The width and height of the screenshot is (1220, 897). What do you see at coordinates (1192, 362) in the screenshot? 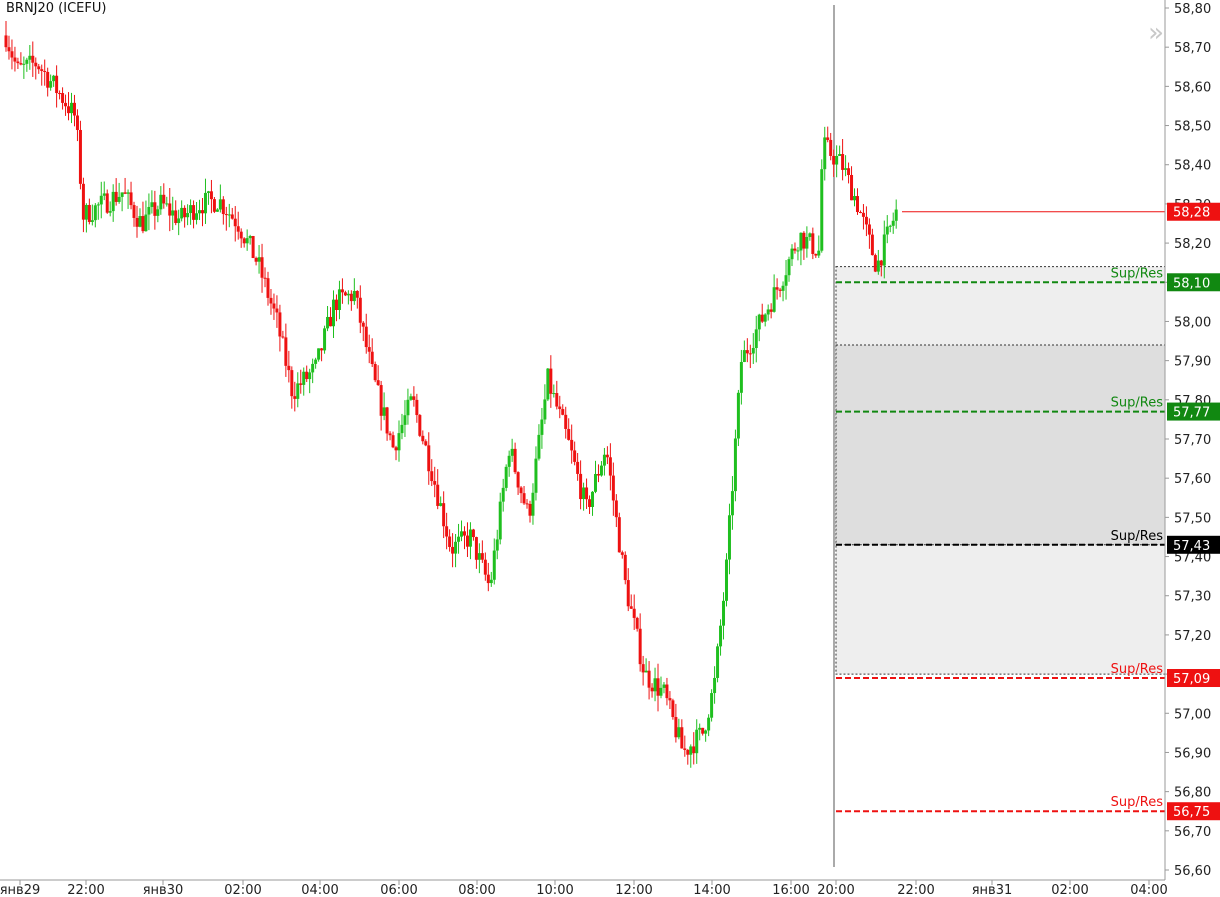
I see `y-tick-label: 57,90` at bounding box center [1192, 362].